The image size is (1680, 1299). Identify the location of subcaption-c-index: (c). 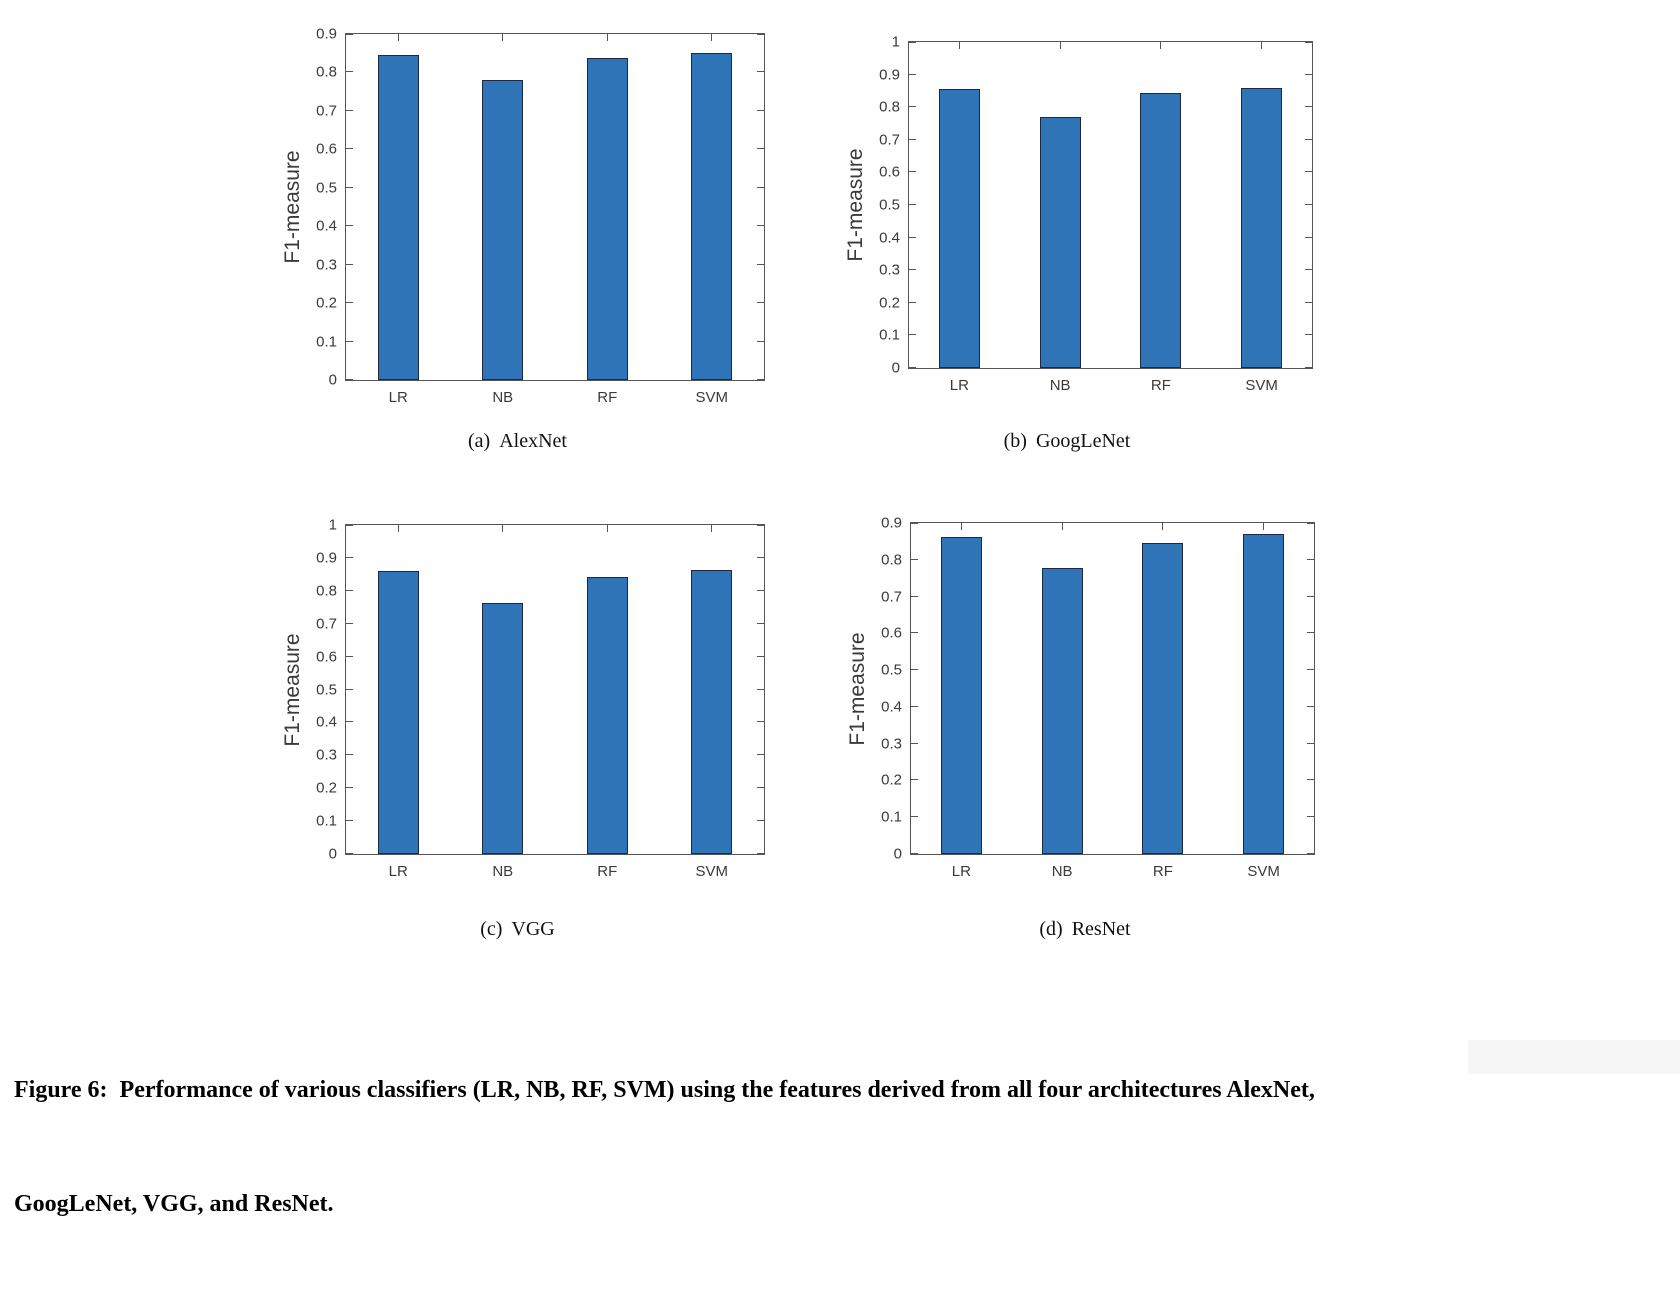
(491, 929).